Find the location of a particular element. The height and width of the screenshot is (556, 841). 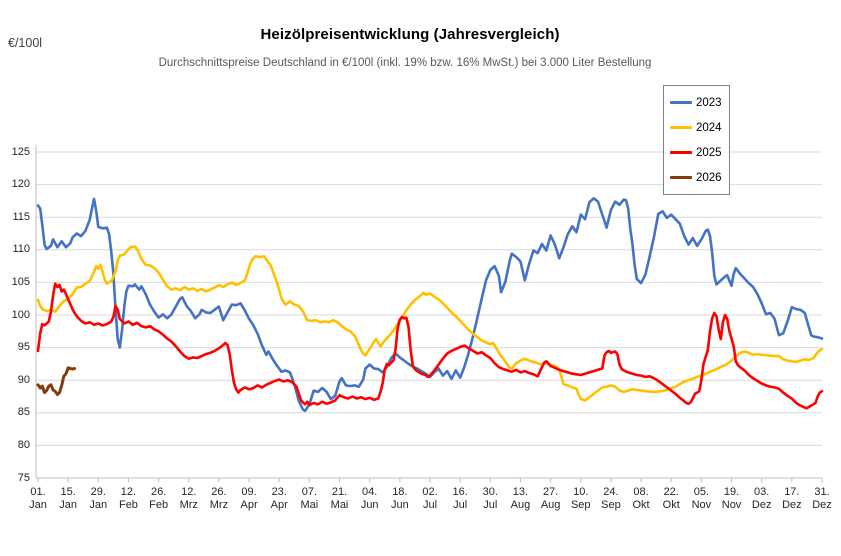

x-tick-label-4: 26. Feb is located at coordinates (159, 498).